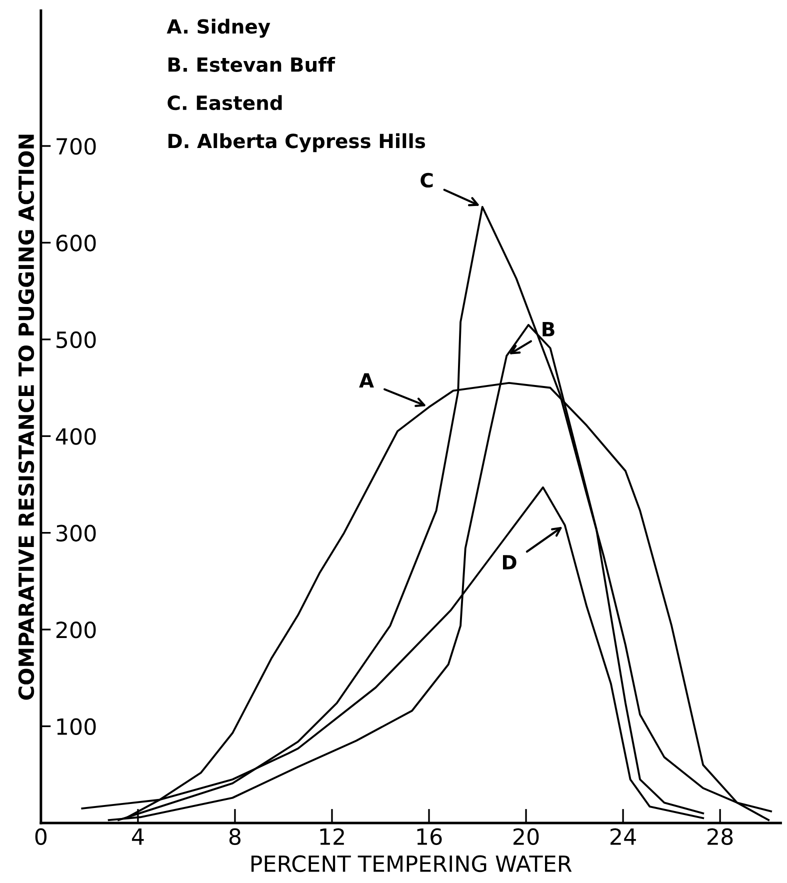  Describe the element at coordinates (411, 863) in the screenshot. I see `x-axis-title: PERCENT TEMPERING WATER` at that location.